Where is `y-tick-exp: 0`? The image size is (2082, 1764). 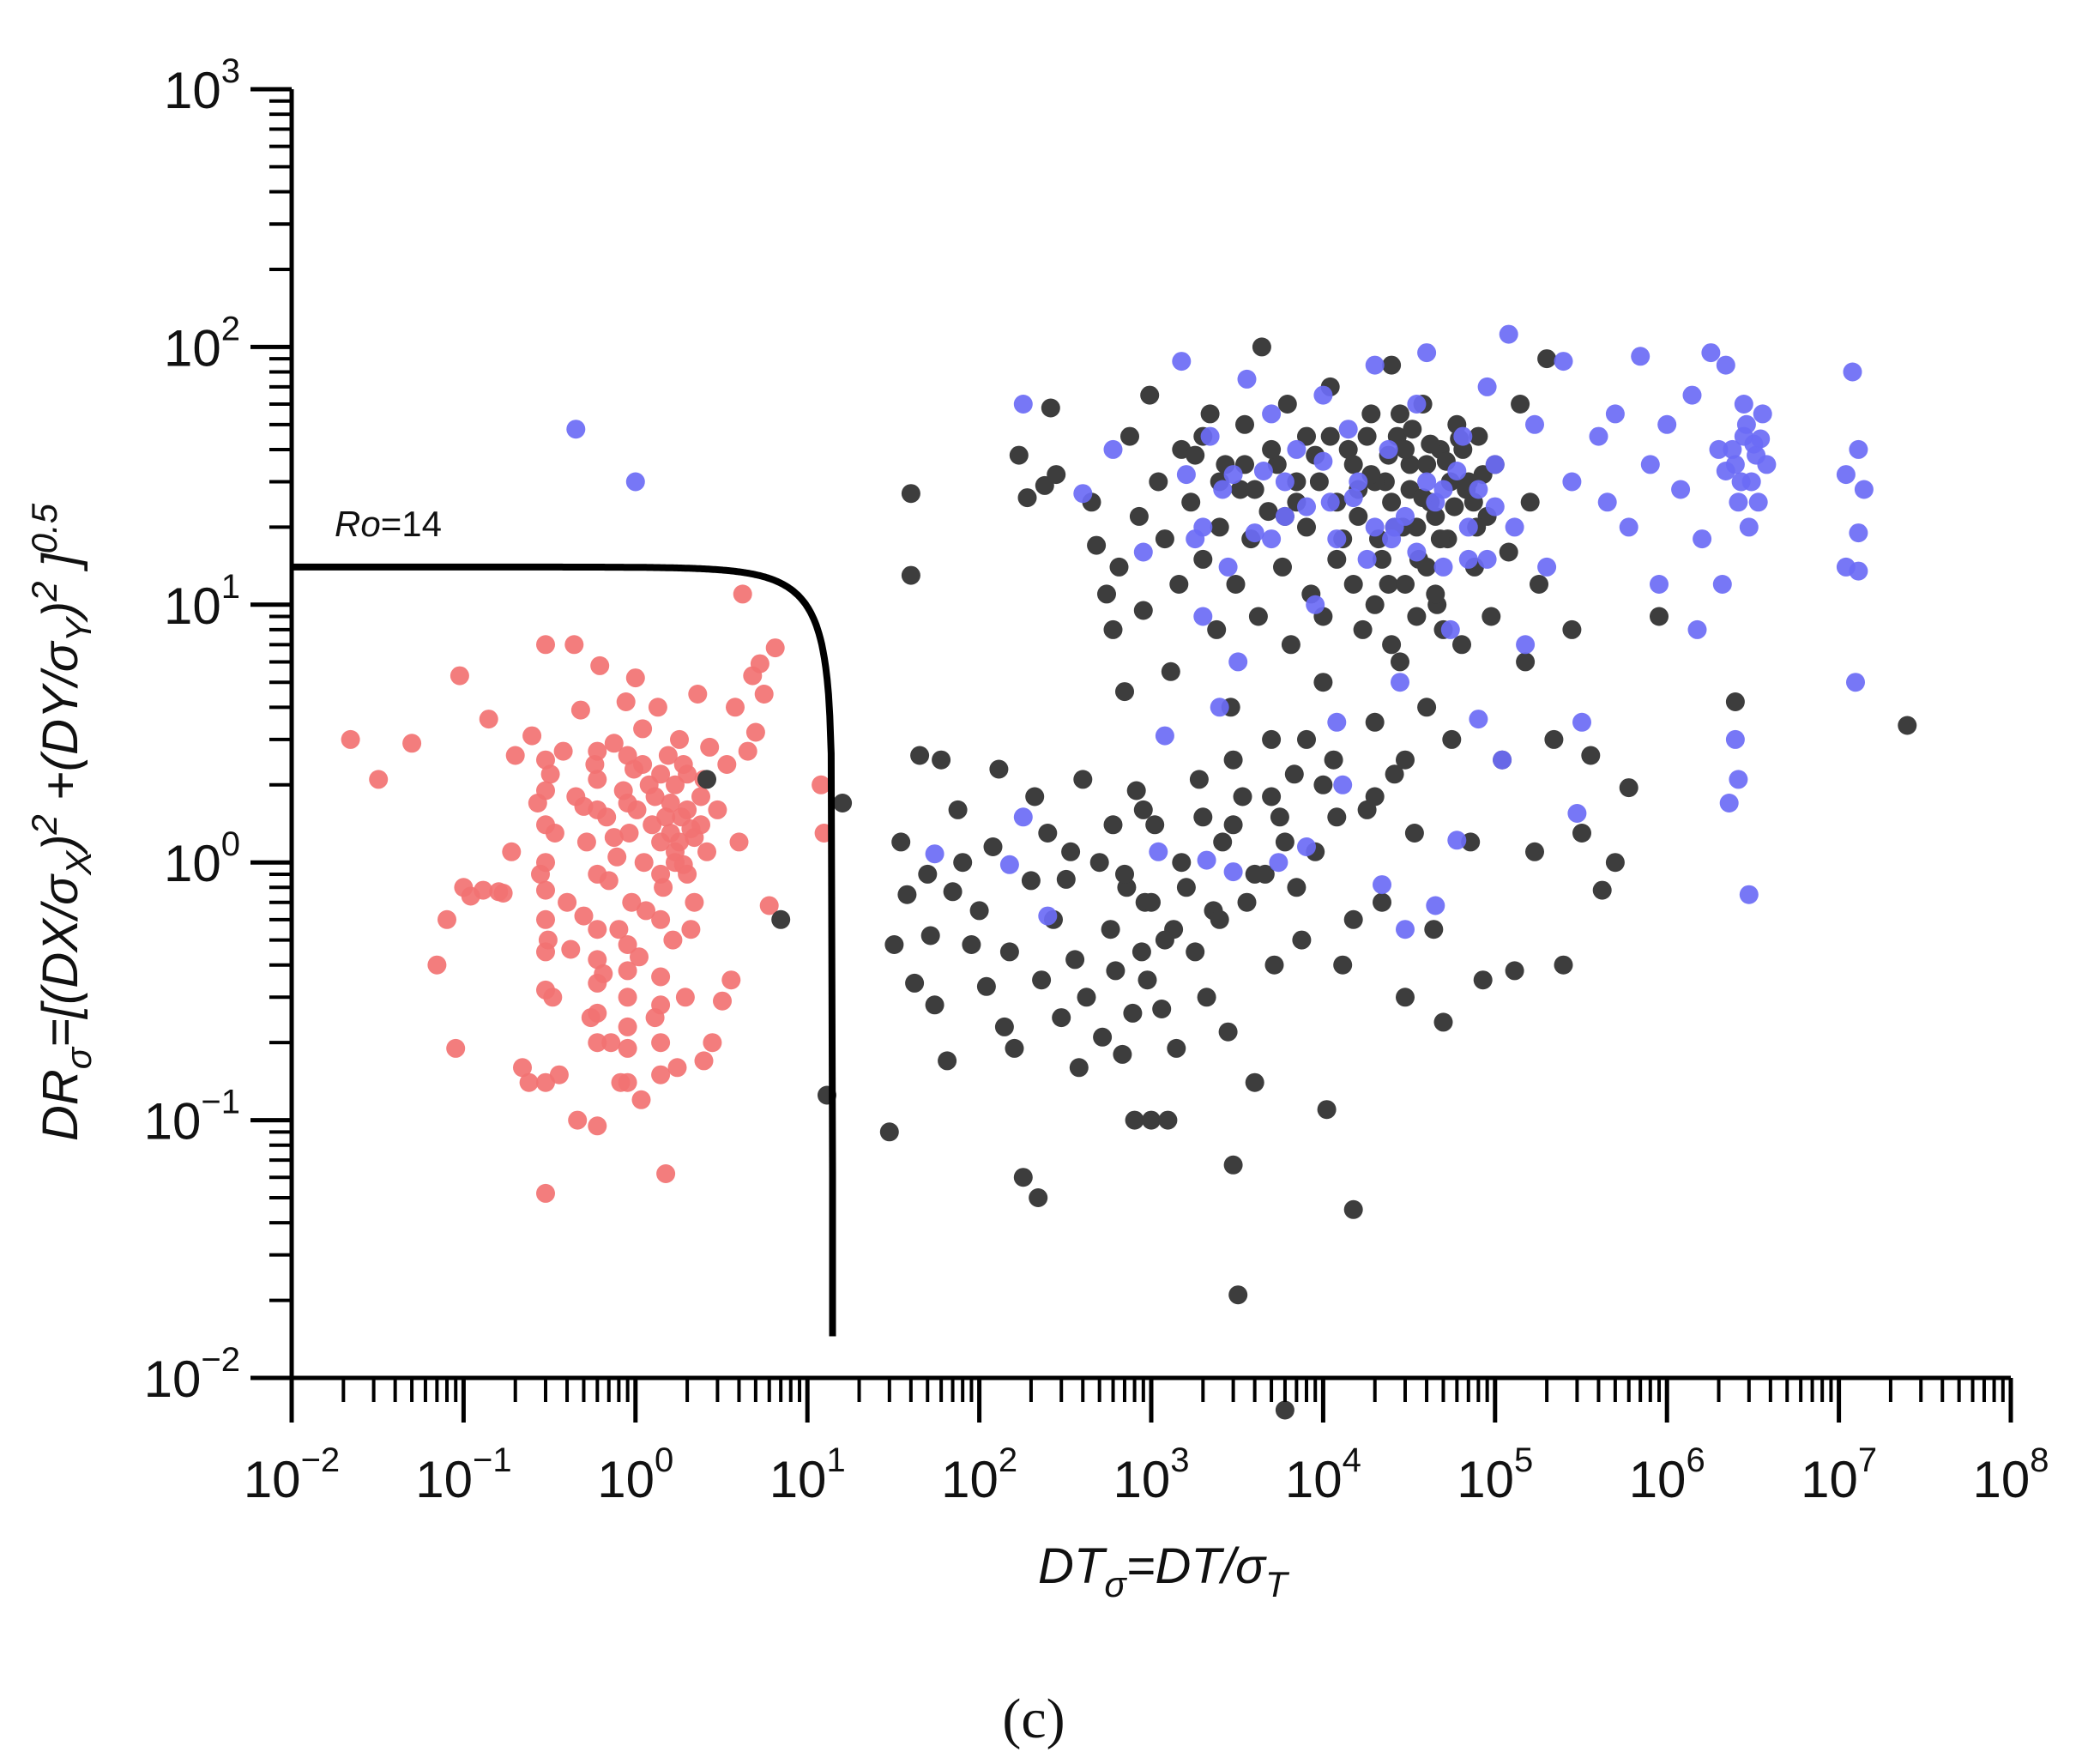
y-tick-exp: 0 is located at coordinates (230, 844).